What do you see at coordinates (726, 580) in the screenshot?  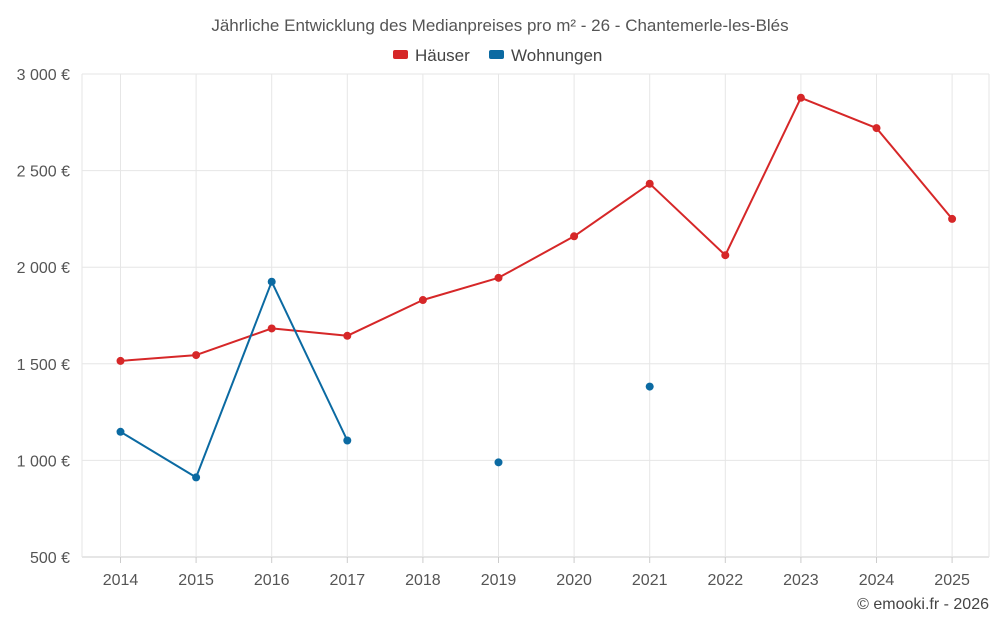 I see `x-tick-label: 2022` at bounding box center [726, 580].